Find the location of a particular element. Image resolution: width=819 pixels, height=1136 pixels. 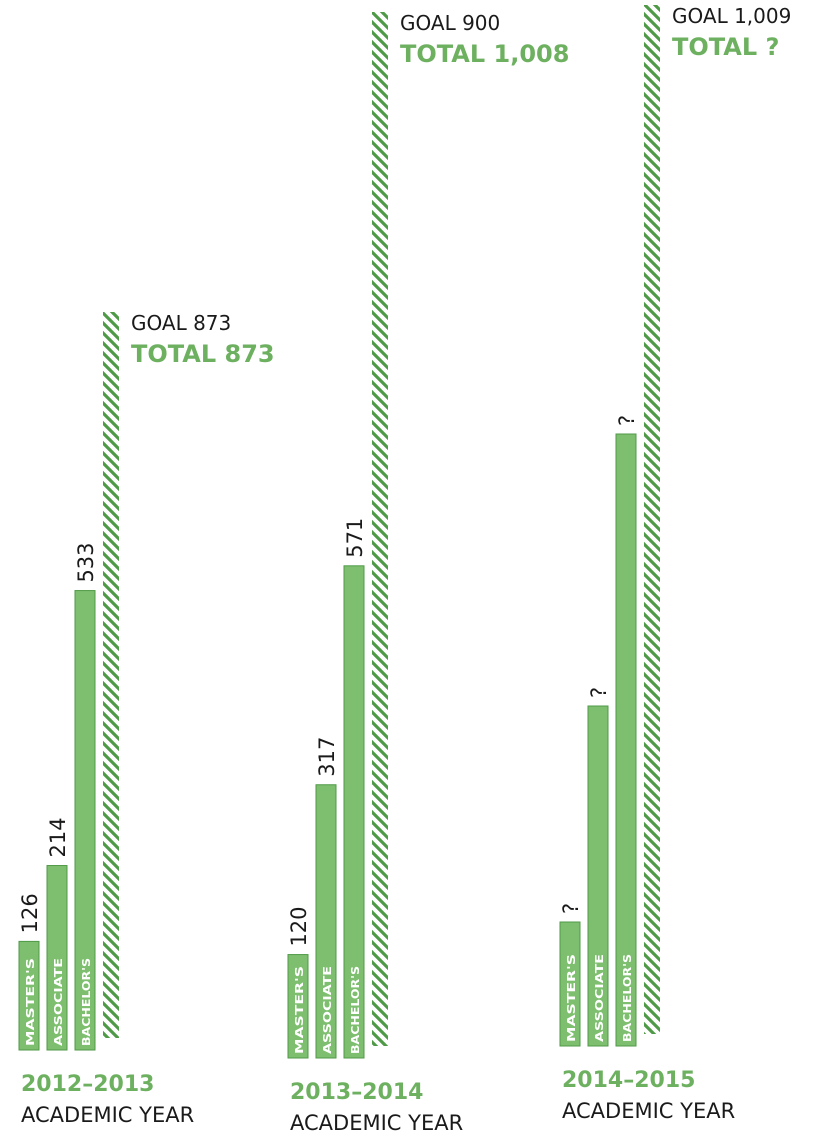

data-label: 317 is located at coordinates (327, 757).